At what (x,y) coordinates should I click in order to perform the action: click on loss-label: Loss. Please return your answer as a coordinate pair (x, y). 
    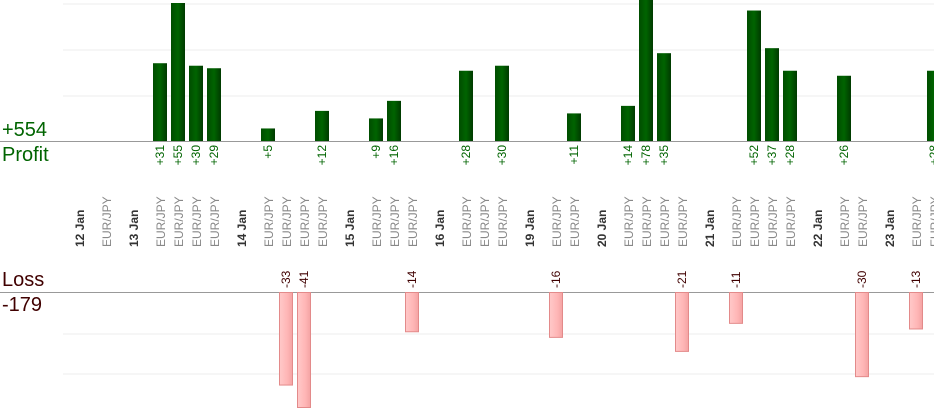
    Looking at the image, I should click on (23, 280).